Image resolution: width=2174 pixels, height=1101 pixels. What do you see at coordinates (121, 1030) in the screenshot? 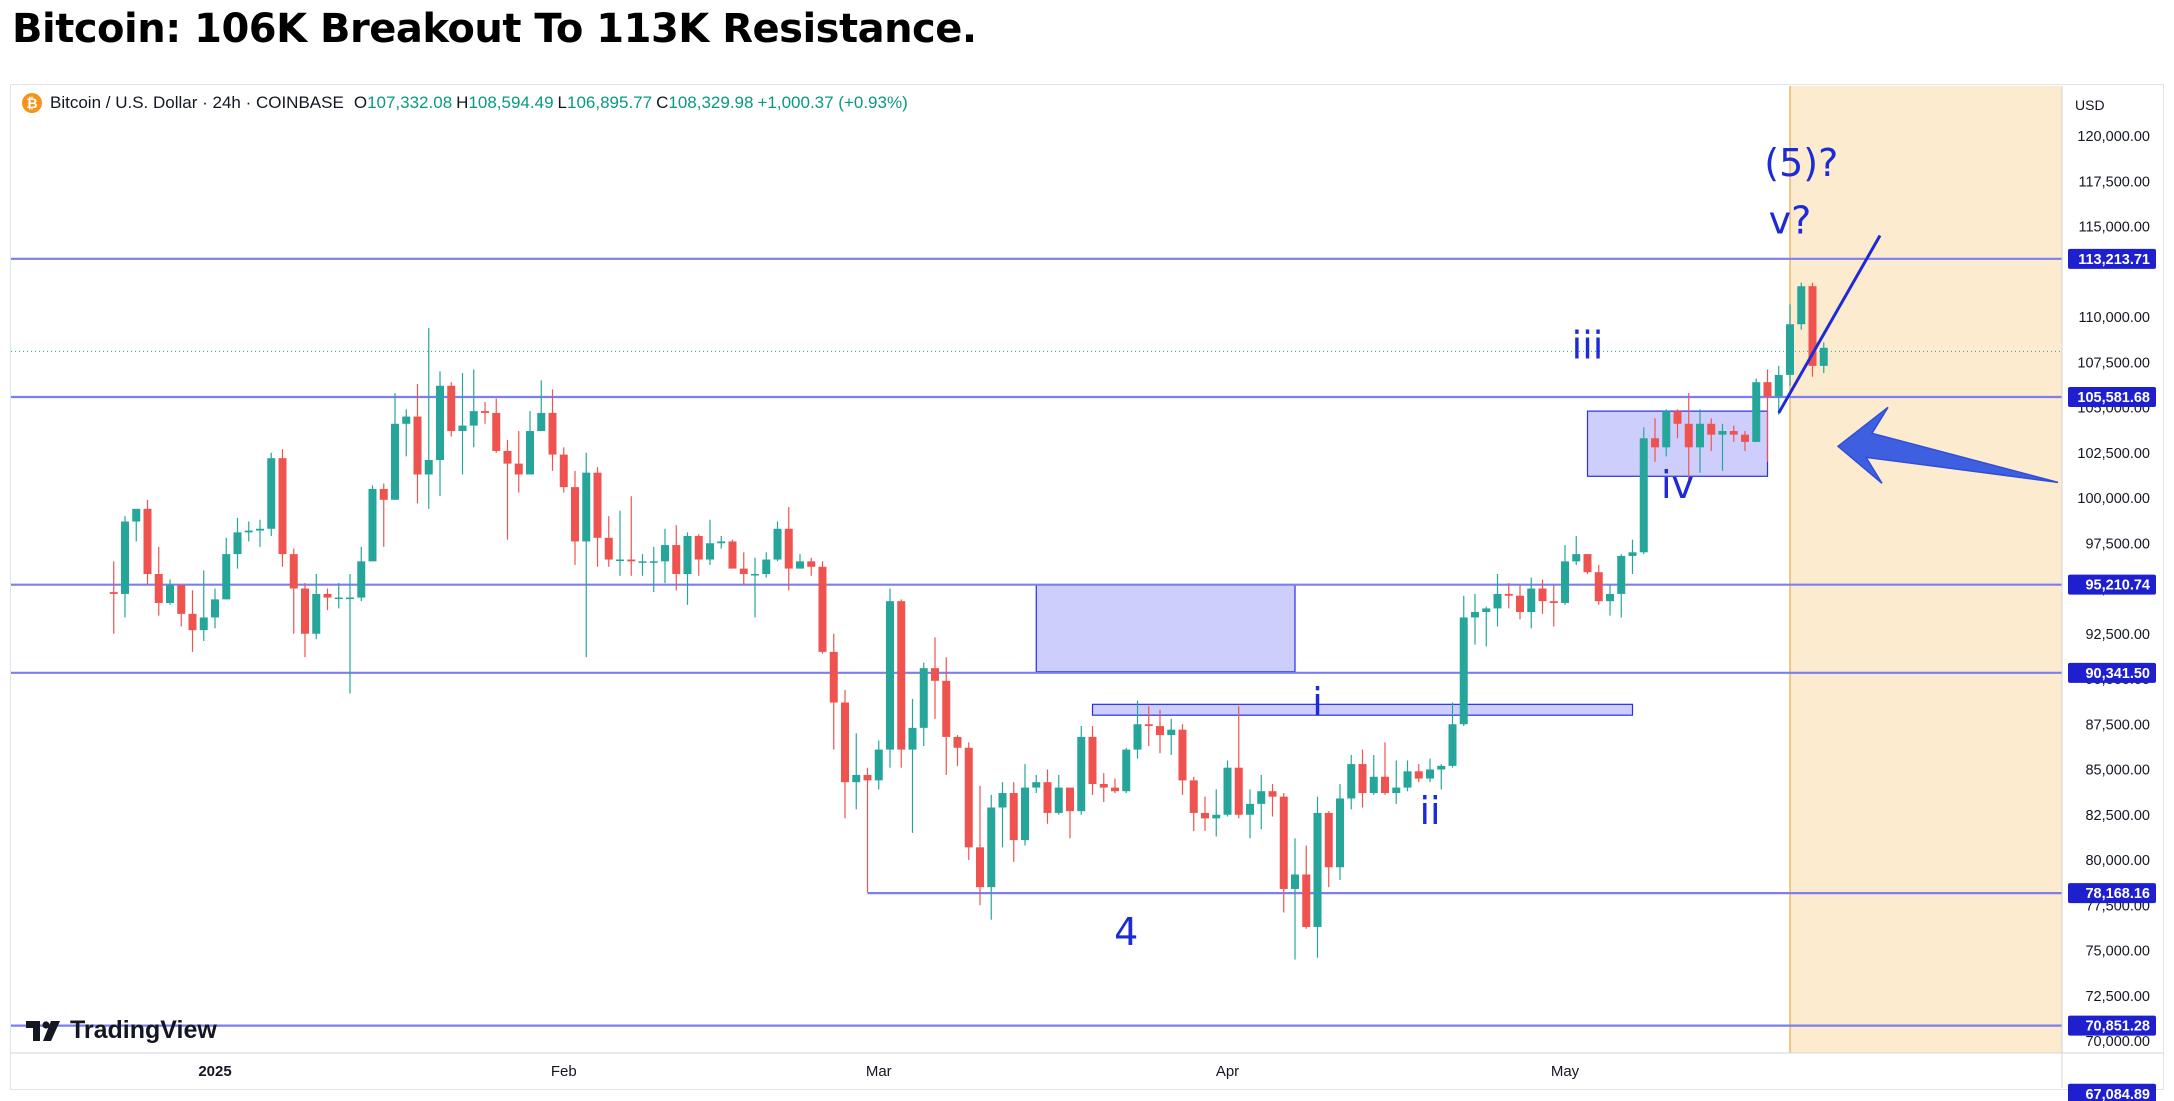
I see `tradingview-logo: TradingView` at bounding box center [121, 1030].